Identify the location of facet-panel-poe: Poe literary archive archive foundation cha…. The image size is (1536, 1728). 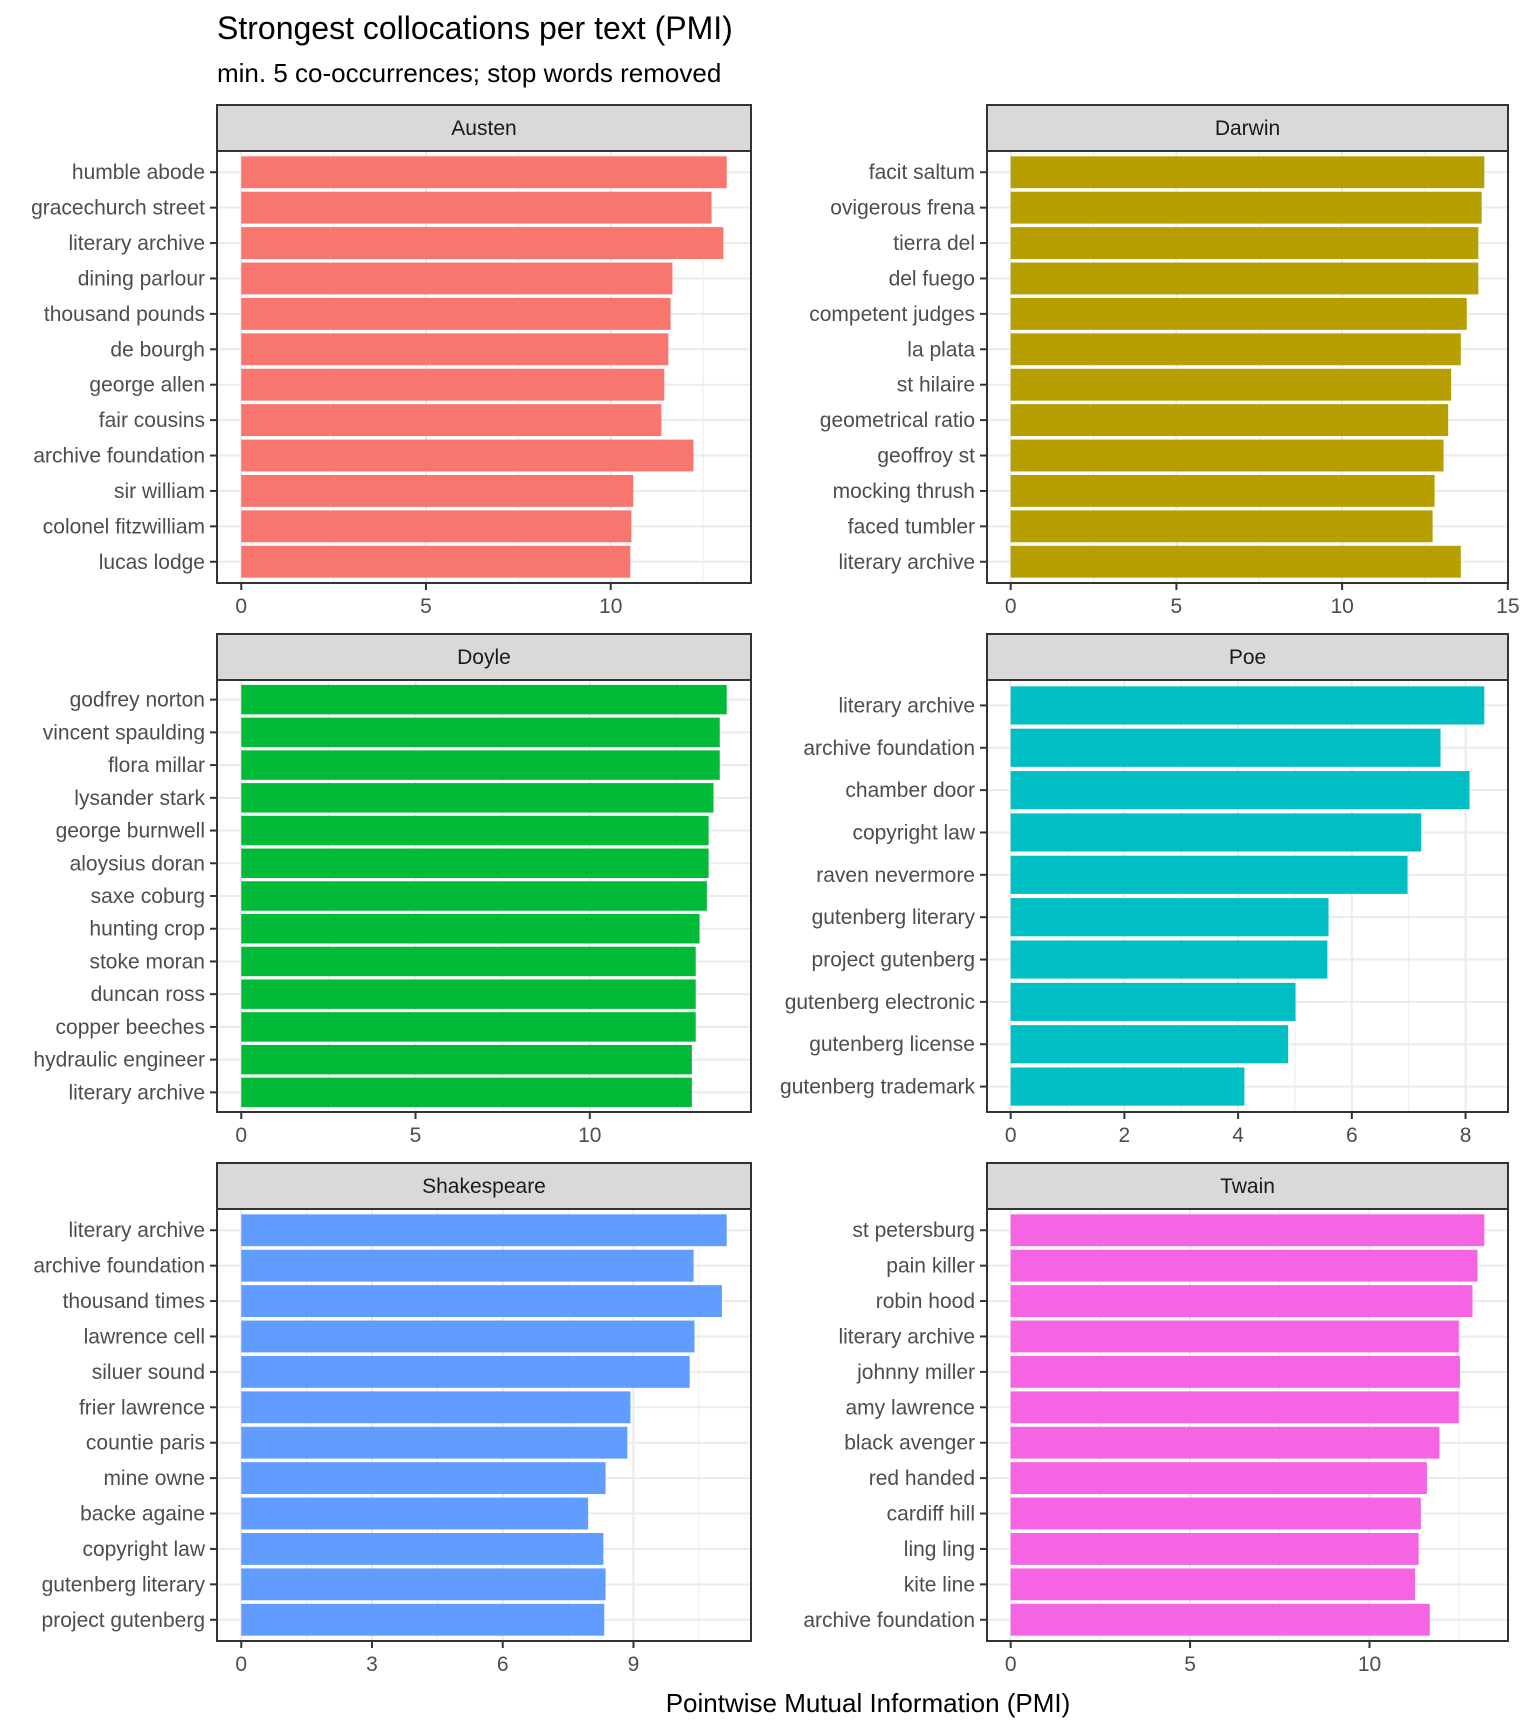
(1144, 890).